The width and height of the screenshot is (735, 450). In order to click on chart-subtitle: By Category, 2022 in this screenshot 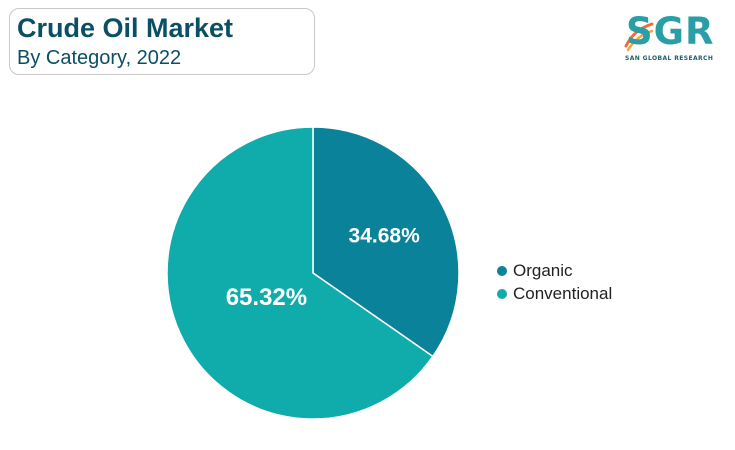, I will do `click(99, 58)`.